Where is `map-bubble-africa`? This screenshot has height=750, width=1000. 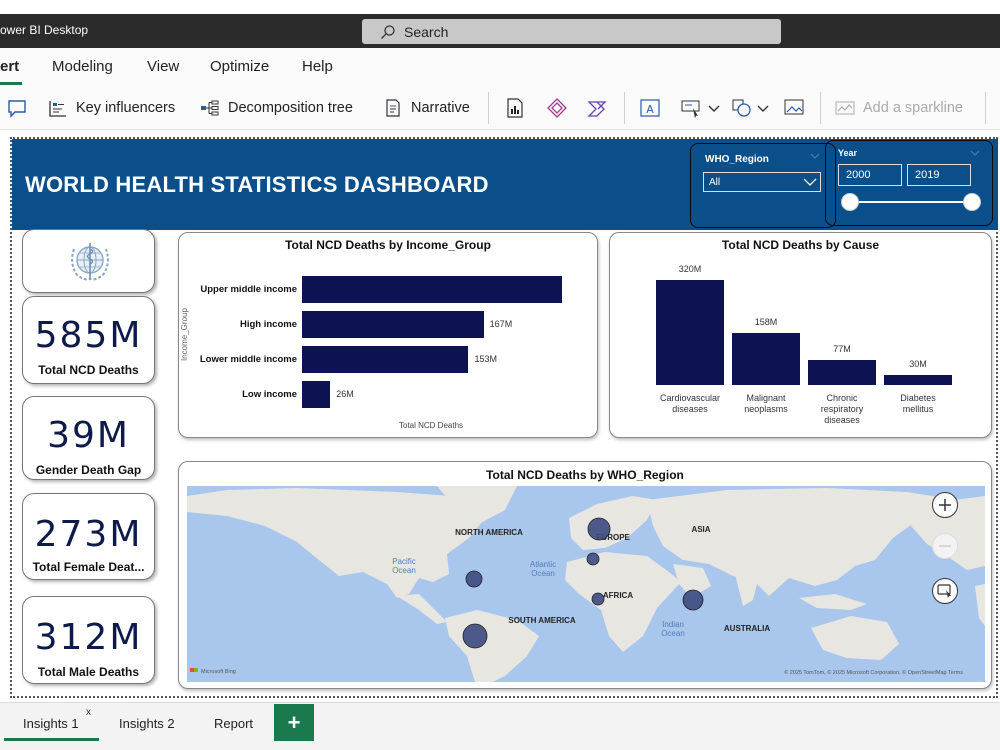 map-bubble-africa is located at coordinates (598, 599).